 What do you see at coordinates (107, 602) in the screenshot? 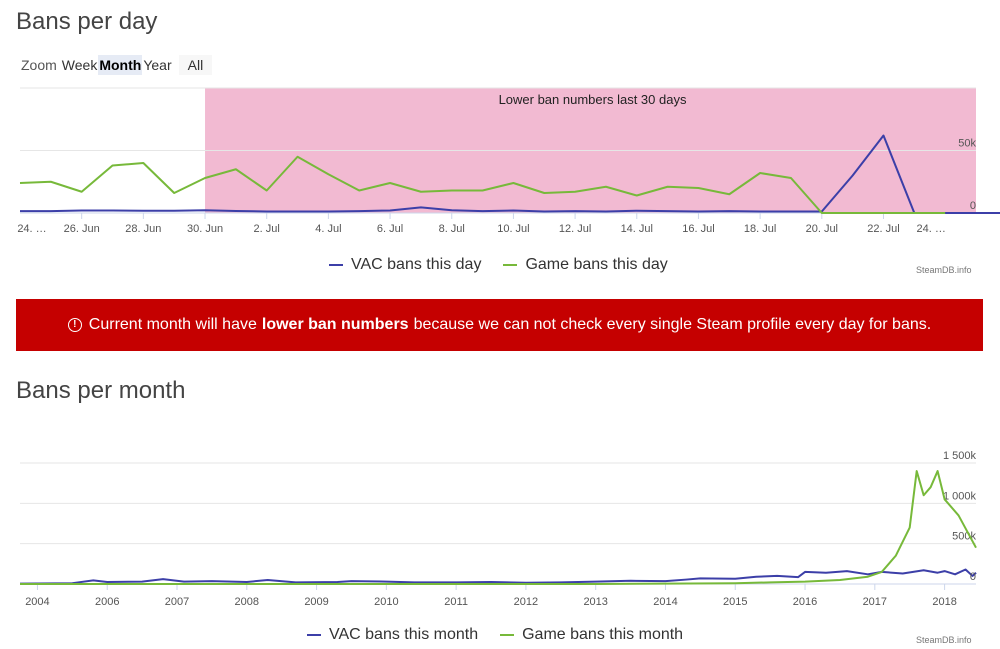
I see `x-tick-label: 2006` at bounding box center [107, 602].